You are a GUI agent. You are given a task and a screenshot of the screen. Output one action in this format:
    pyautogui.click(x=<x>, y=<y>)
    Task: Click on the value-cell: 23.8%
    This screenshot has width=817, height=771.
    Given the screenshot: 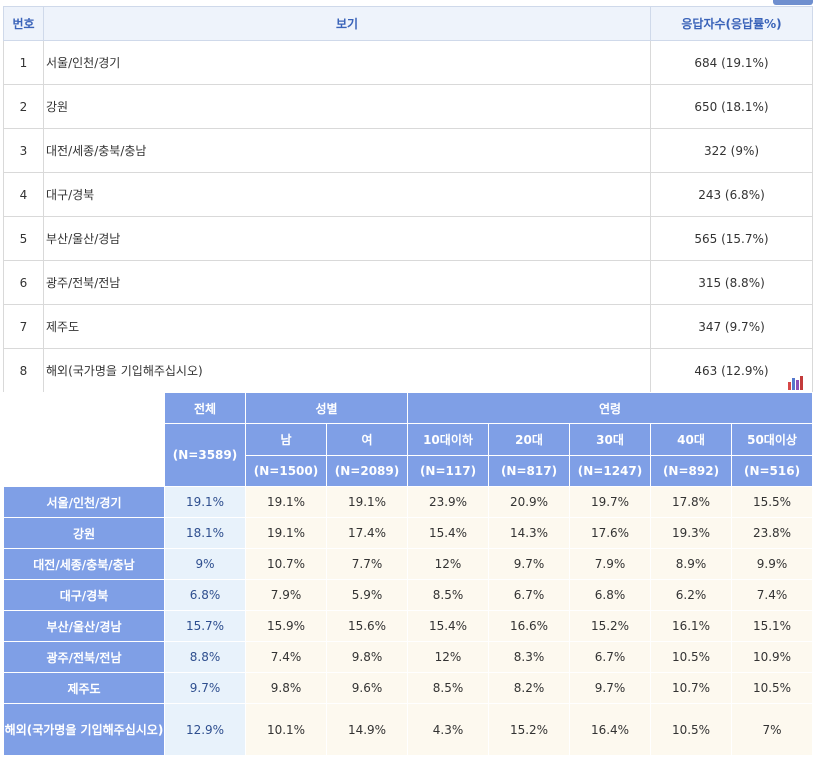 What is the action you would take?
    pyautogui.click(x=772, y=533)
    